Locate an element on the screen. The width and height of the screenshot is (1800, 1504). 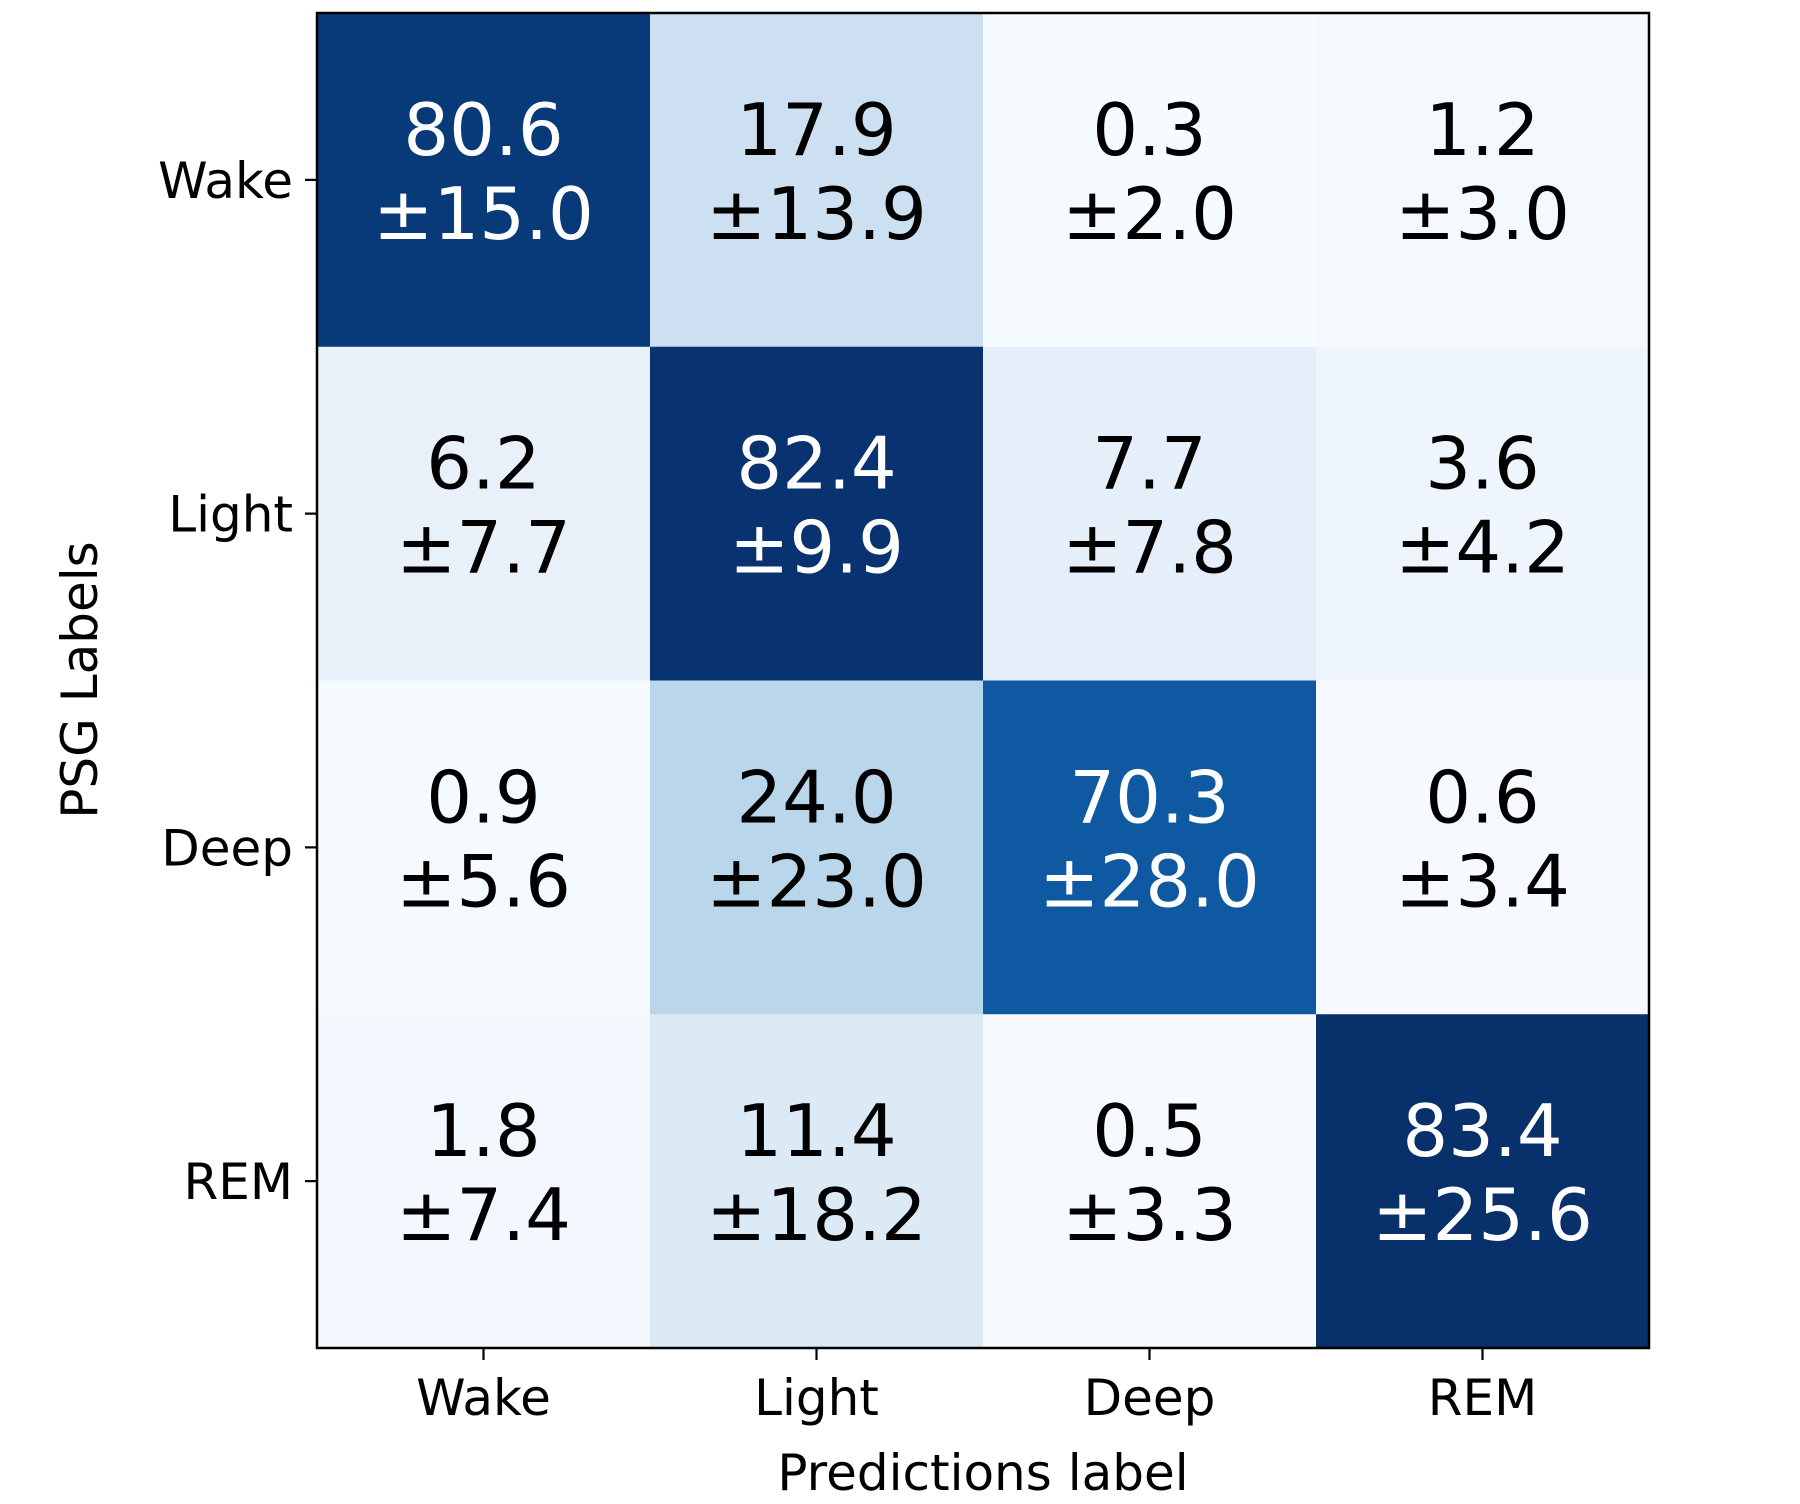
cell-std-label: ±2.0 is located at coordinates (1149, 214).